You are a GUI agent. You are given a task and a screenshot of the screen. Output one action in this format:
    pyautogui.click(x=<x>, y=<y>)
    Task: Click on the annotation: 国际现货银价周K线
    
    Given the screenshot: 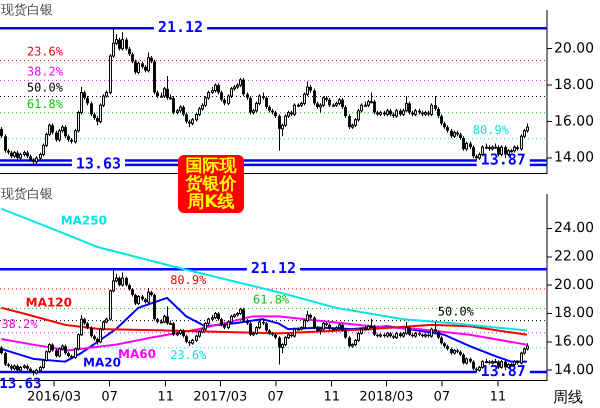 What is the action you would take?
    pyautogui.click(x=211, y=184)
    